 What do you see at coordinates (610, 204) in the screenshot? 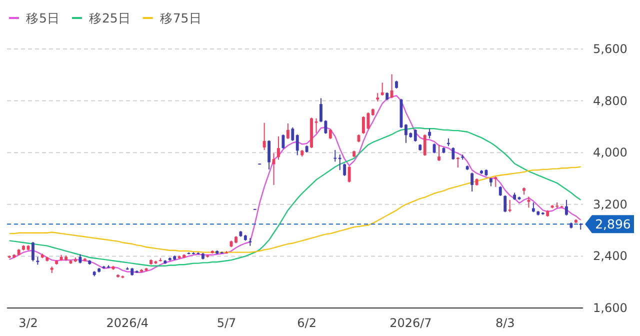
I see `y-tick-label: 3,200` at bounding box center [610, 204].